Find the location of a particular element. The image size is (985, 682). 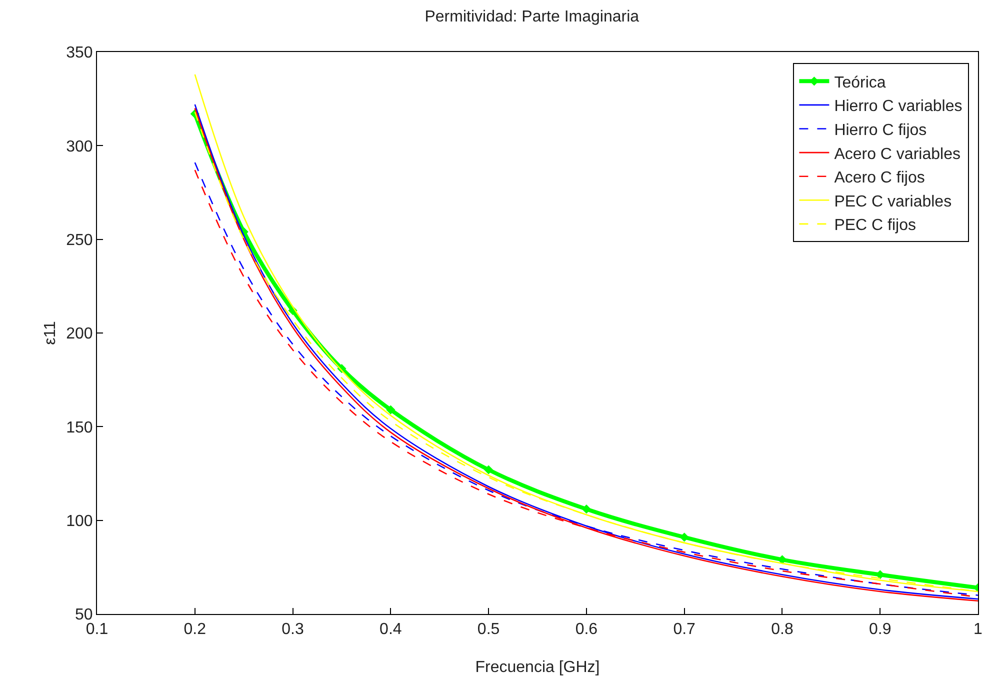

legend-label: PEC C variables is located at coordinates (893, 201).